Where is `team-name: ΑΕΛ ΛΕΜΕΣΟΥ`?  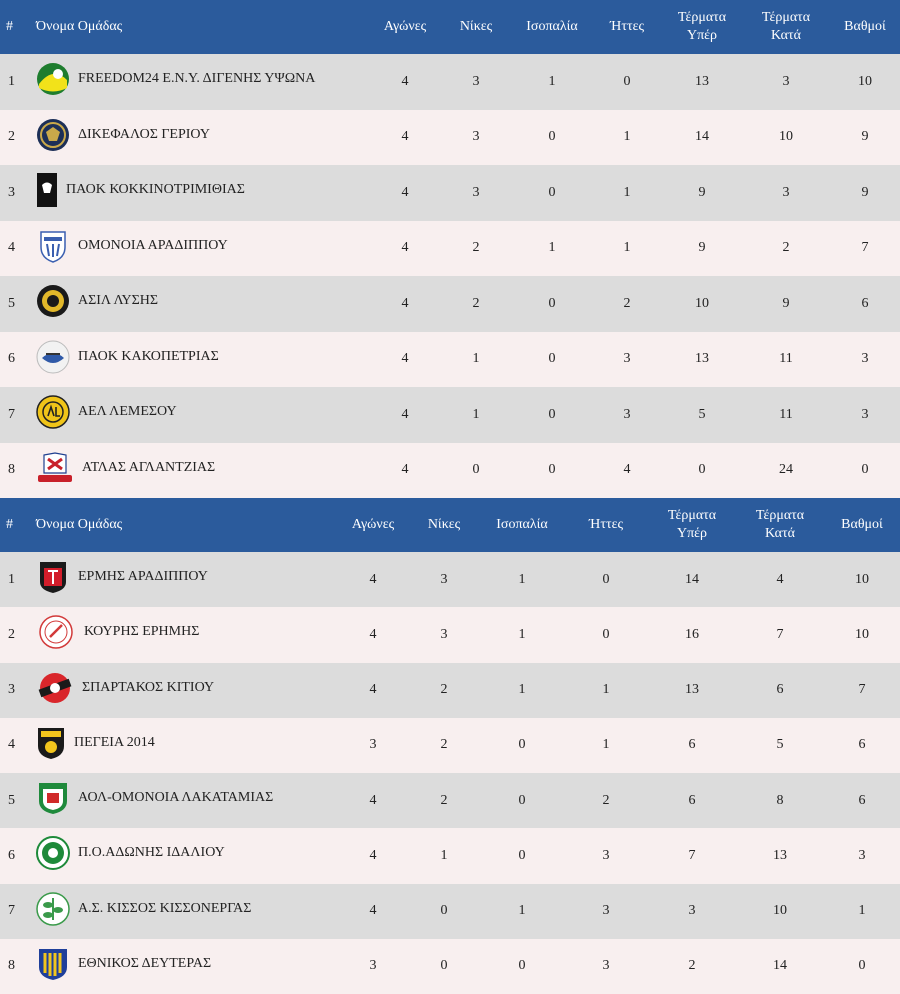 team-name: ΑΕΛ ΛΕΜΕΣΟΥ is located at coordinates (127, 412).